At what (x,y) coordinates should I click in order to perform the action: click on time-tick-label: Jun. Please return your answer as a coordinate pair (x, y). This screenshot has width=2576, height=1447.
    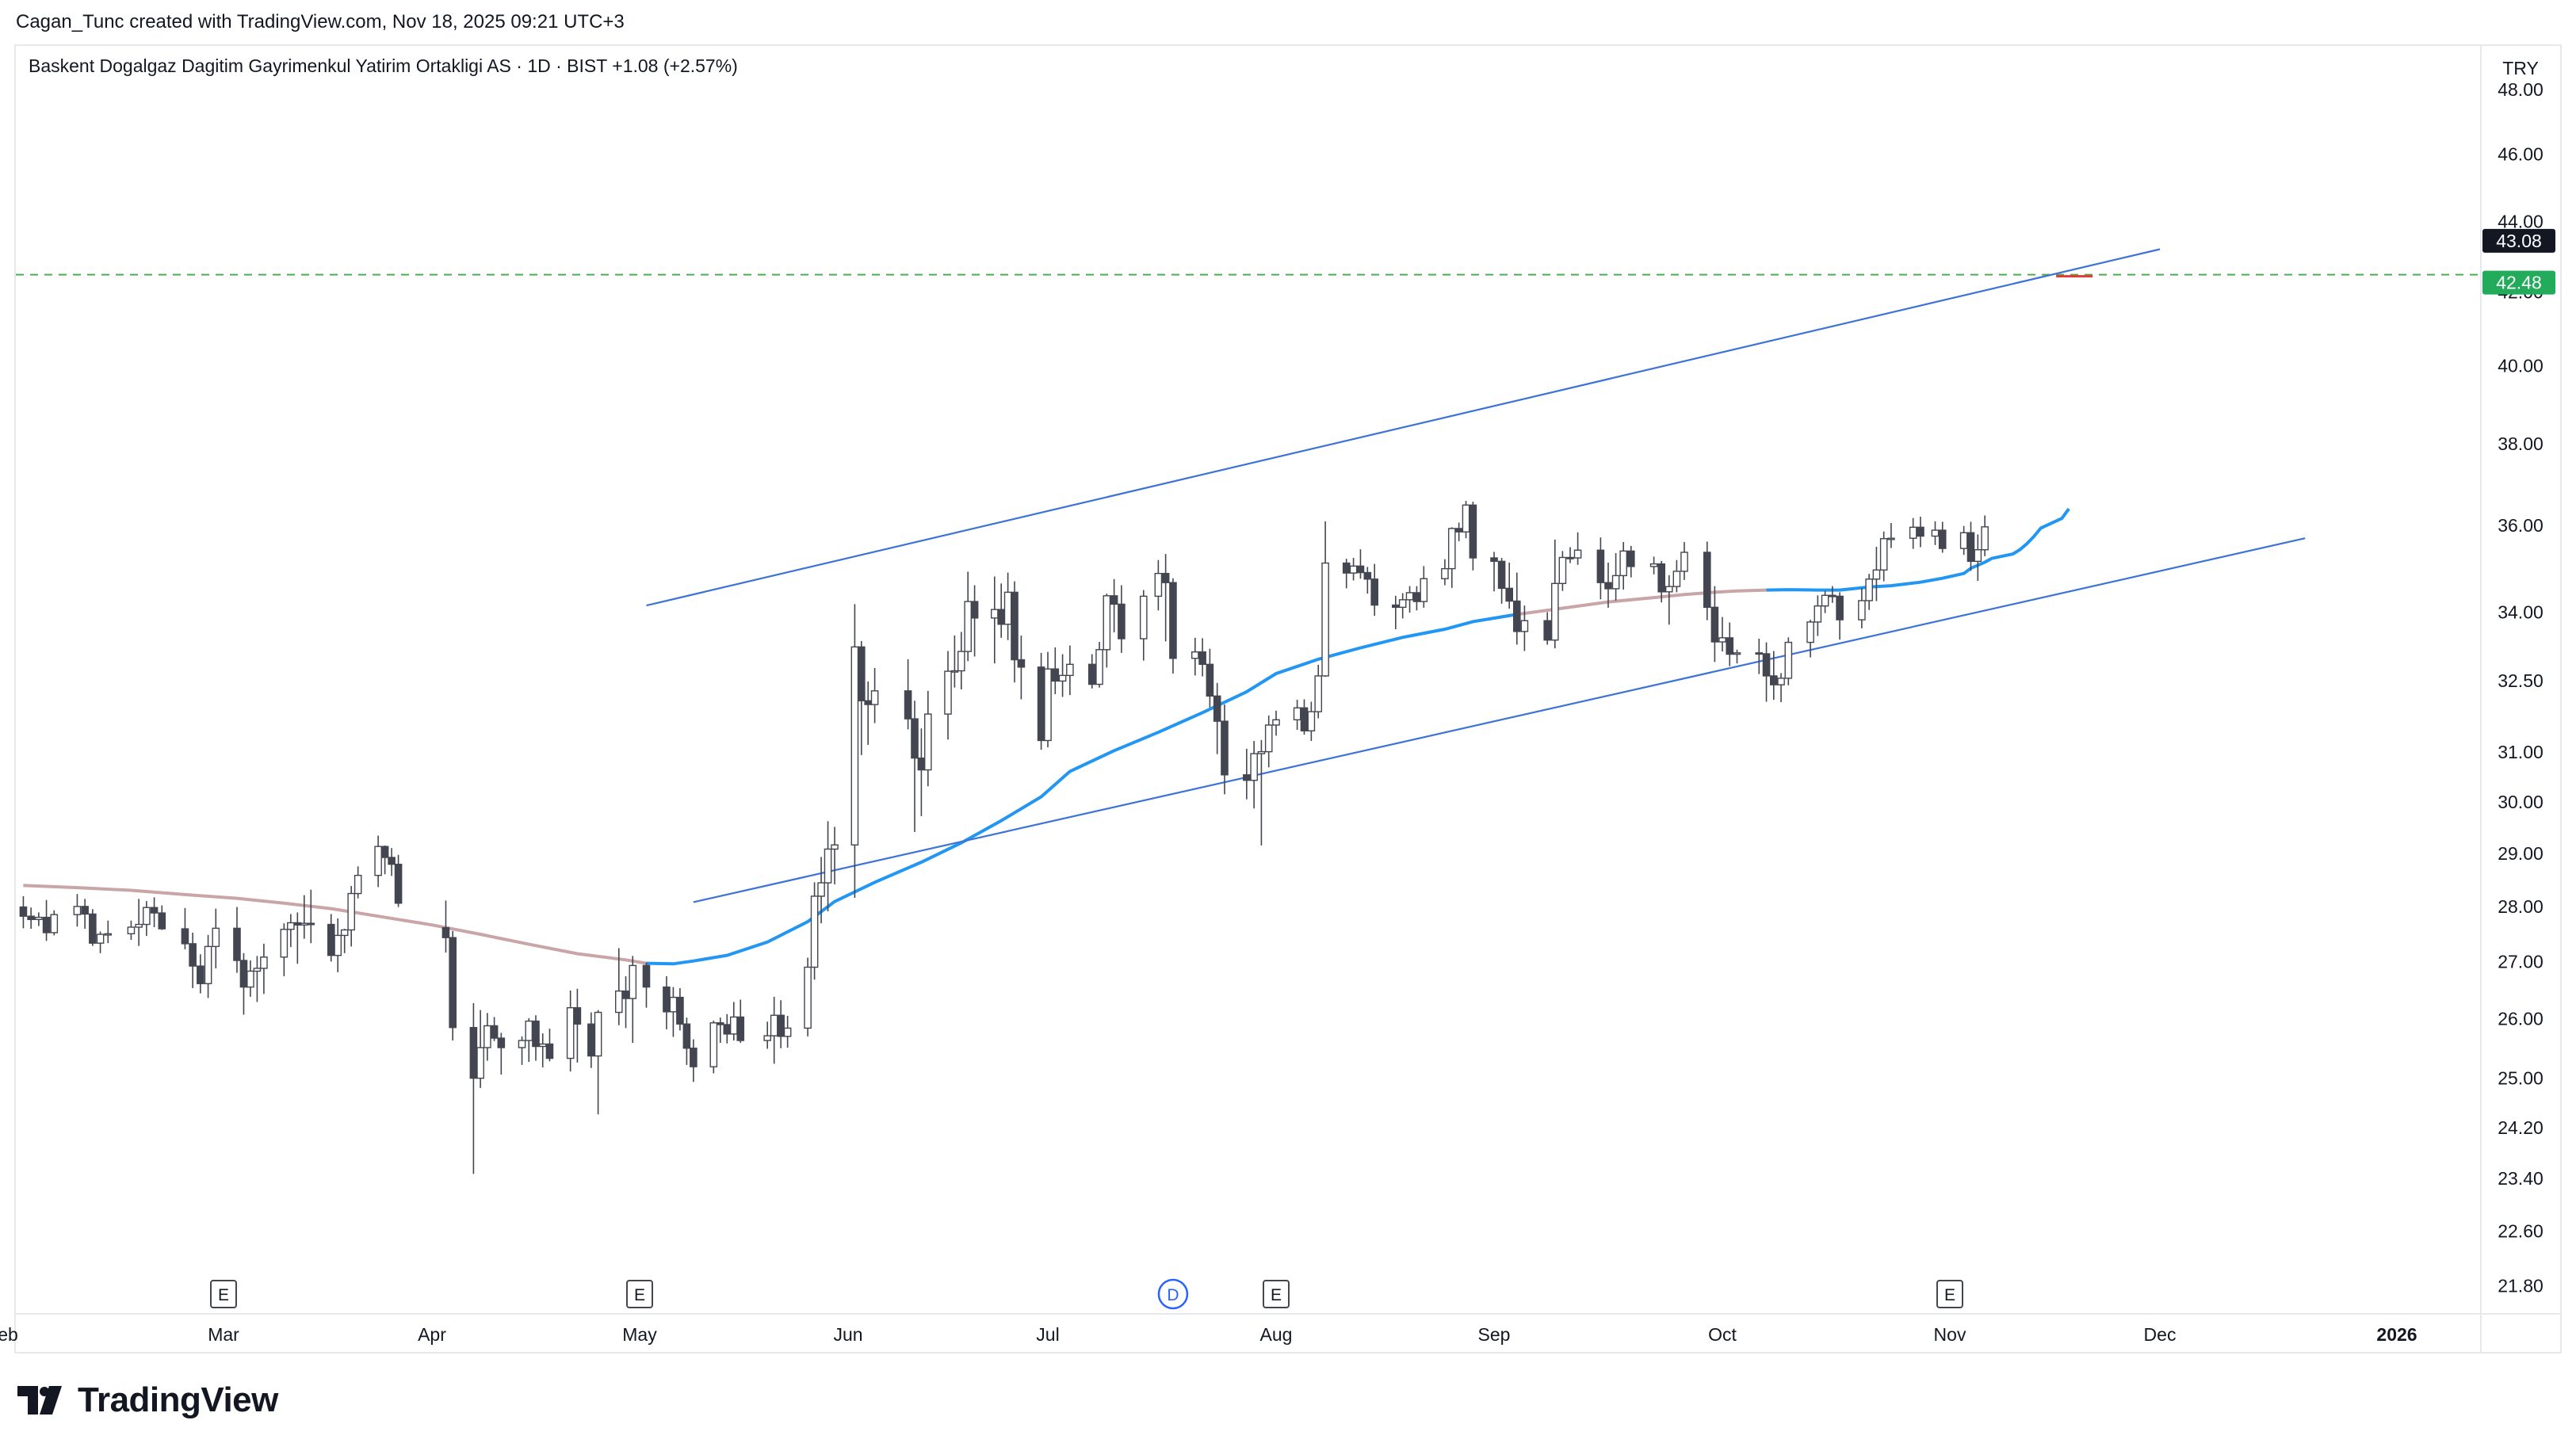
    Looking at the image, I should click on (848, 1334).